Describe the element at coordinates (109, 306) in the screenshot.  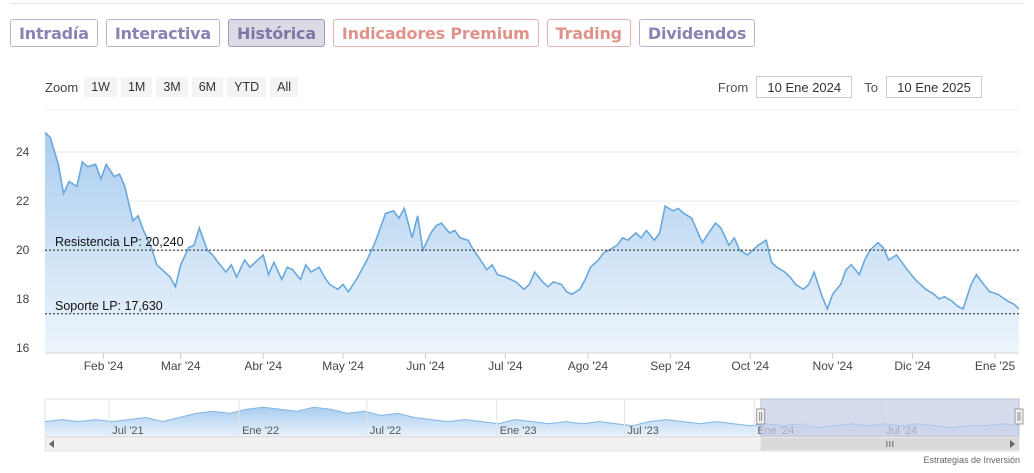
I see `annotation-label-1: Soporte LP: 17,630` at that location.